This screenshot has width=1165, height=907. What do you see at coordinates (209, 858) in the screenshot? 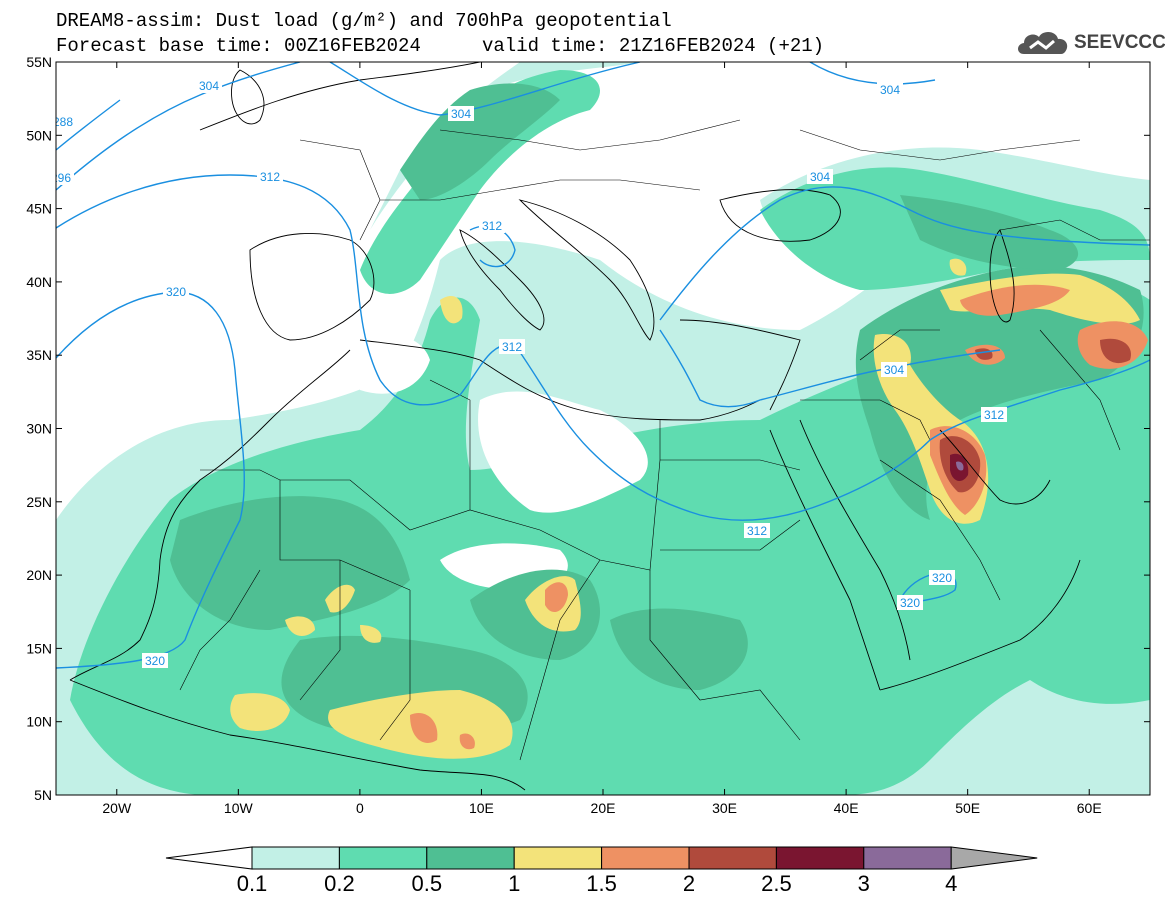
I see `colorbar-under-triangle` at bounding box center [209, 858].